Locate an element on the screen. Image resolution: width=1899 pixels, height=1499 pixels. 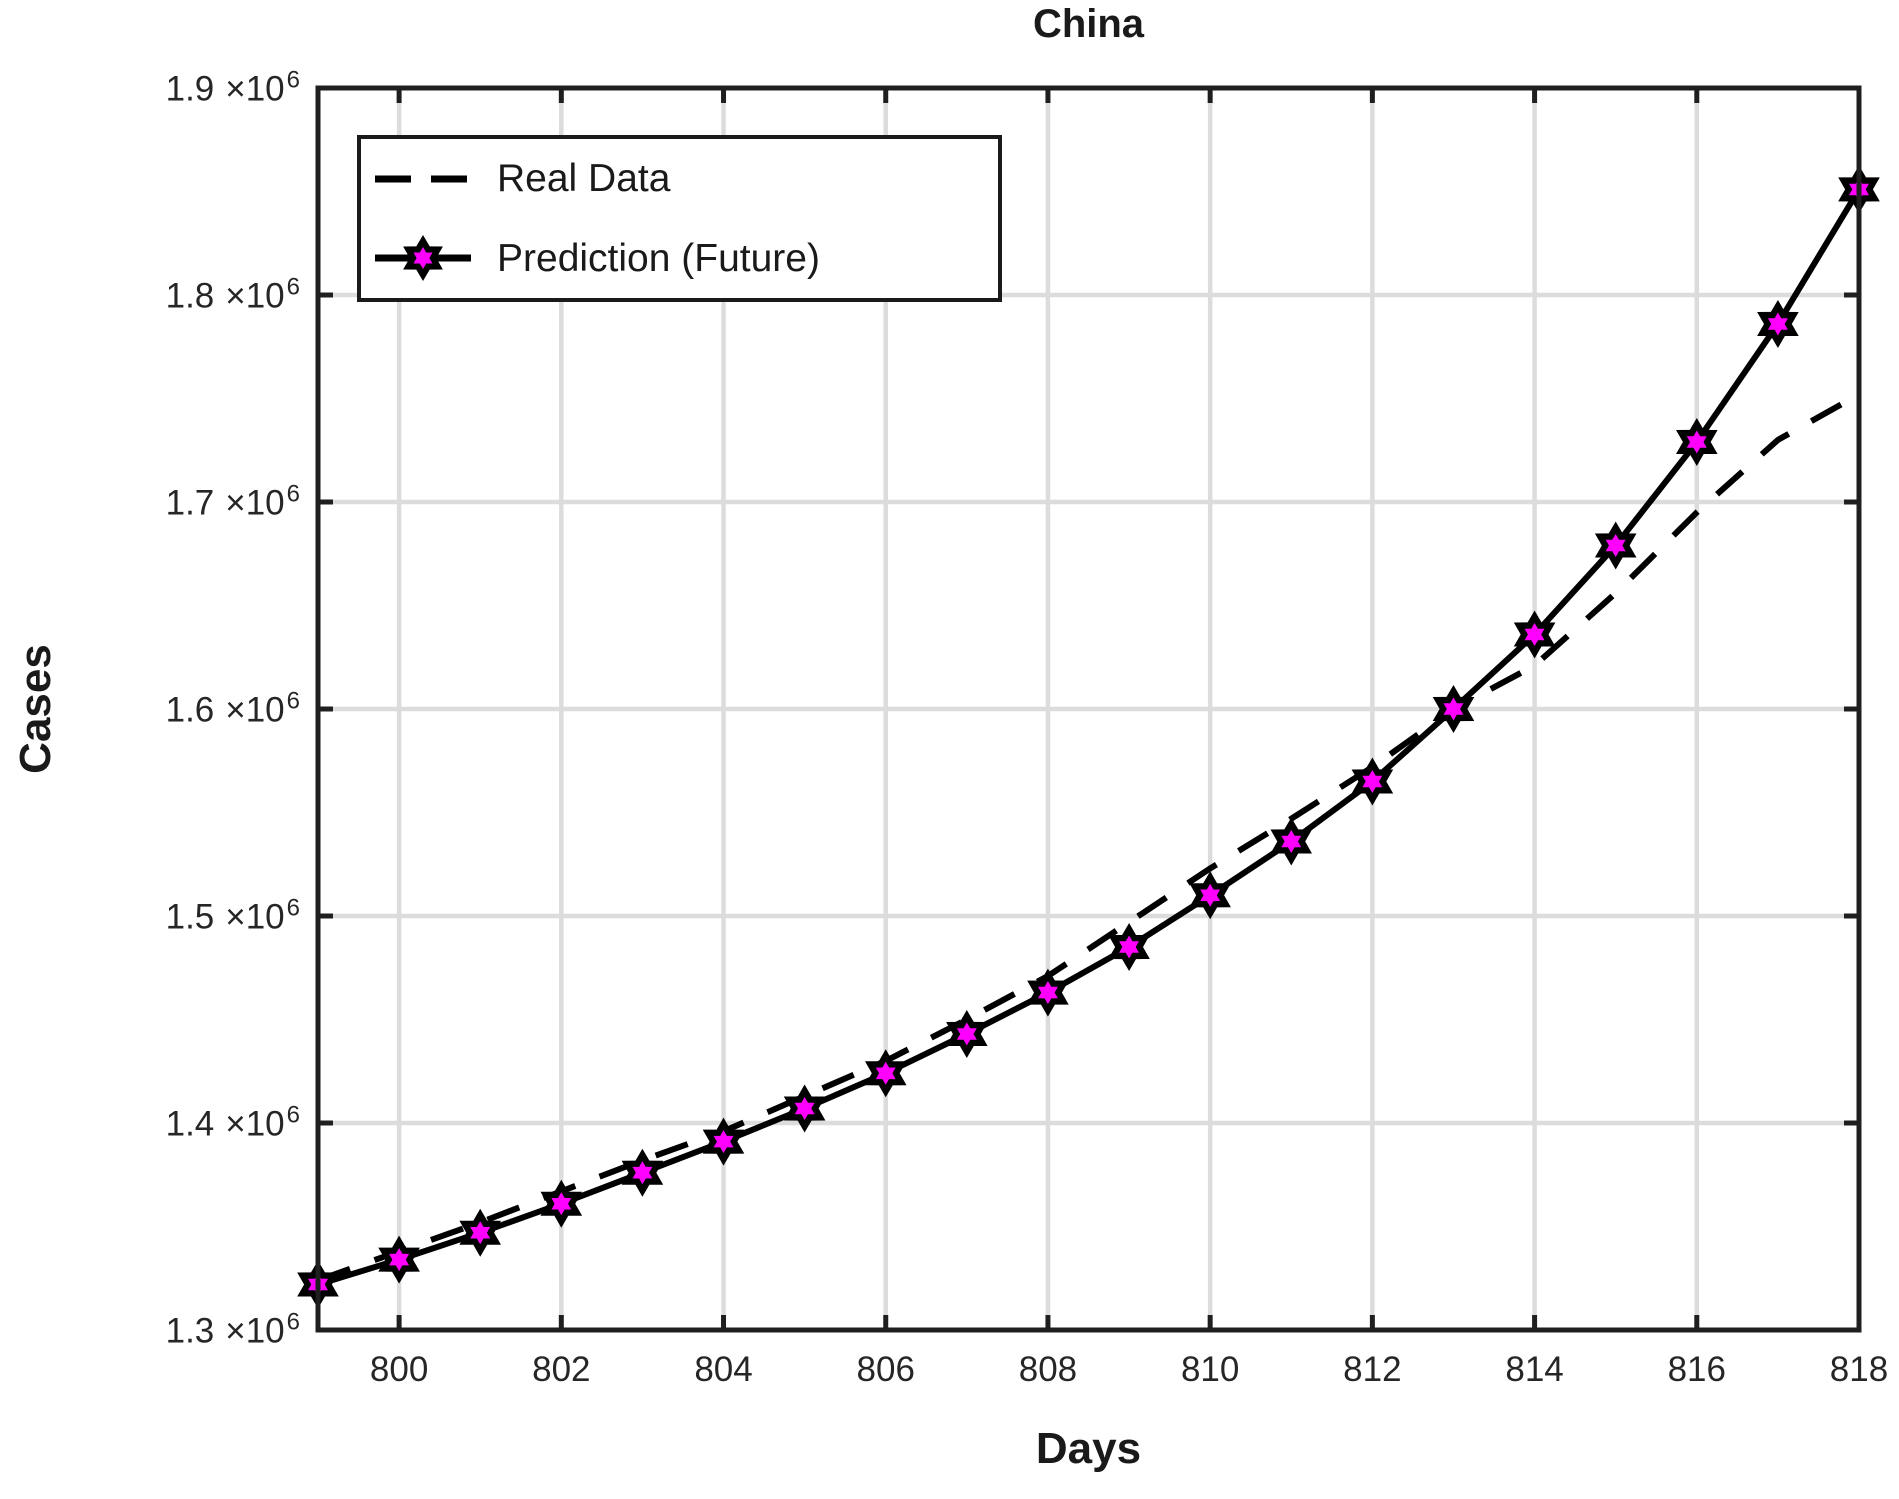
x-tick-label: 800 is located at coordinates (399, 1369).